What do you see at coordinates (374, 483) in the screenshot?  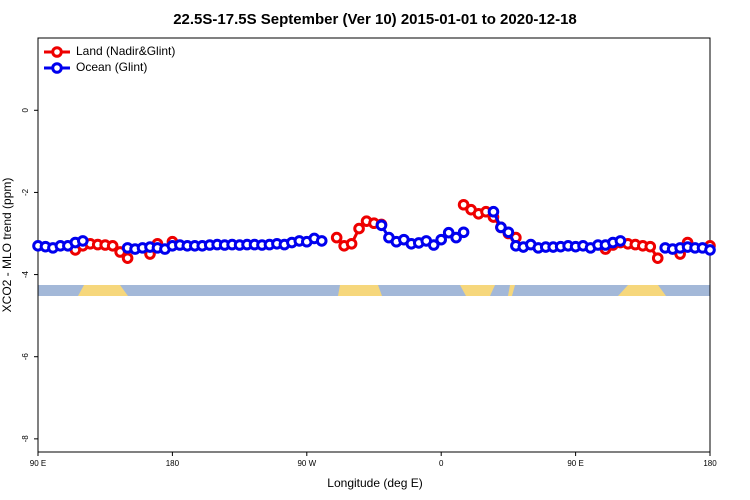 I see `x-axis-label: Longitude (deg E)` at bounding box center [374, 483].